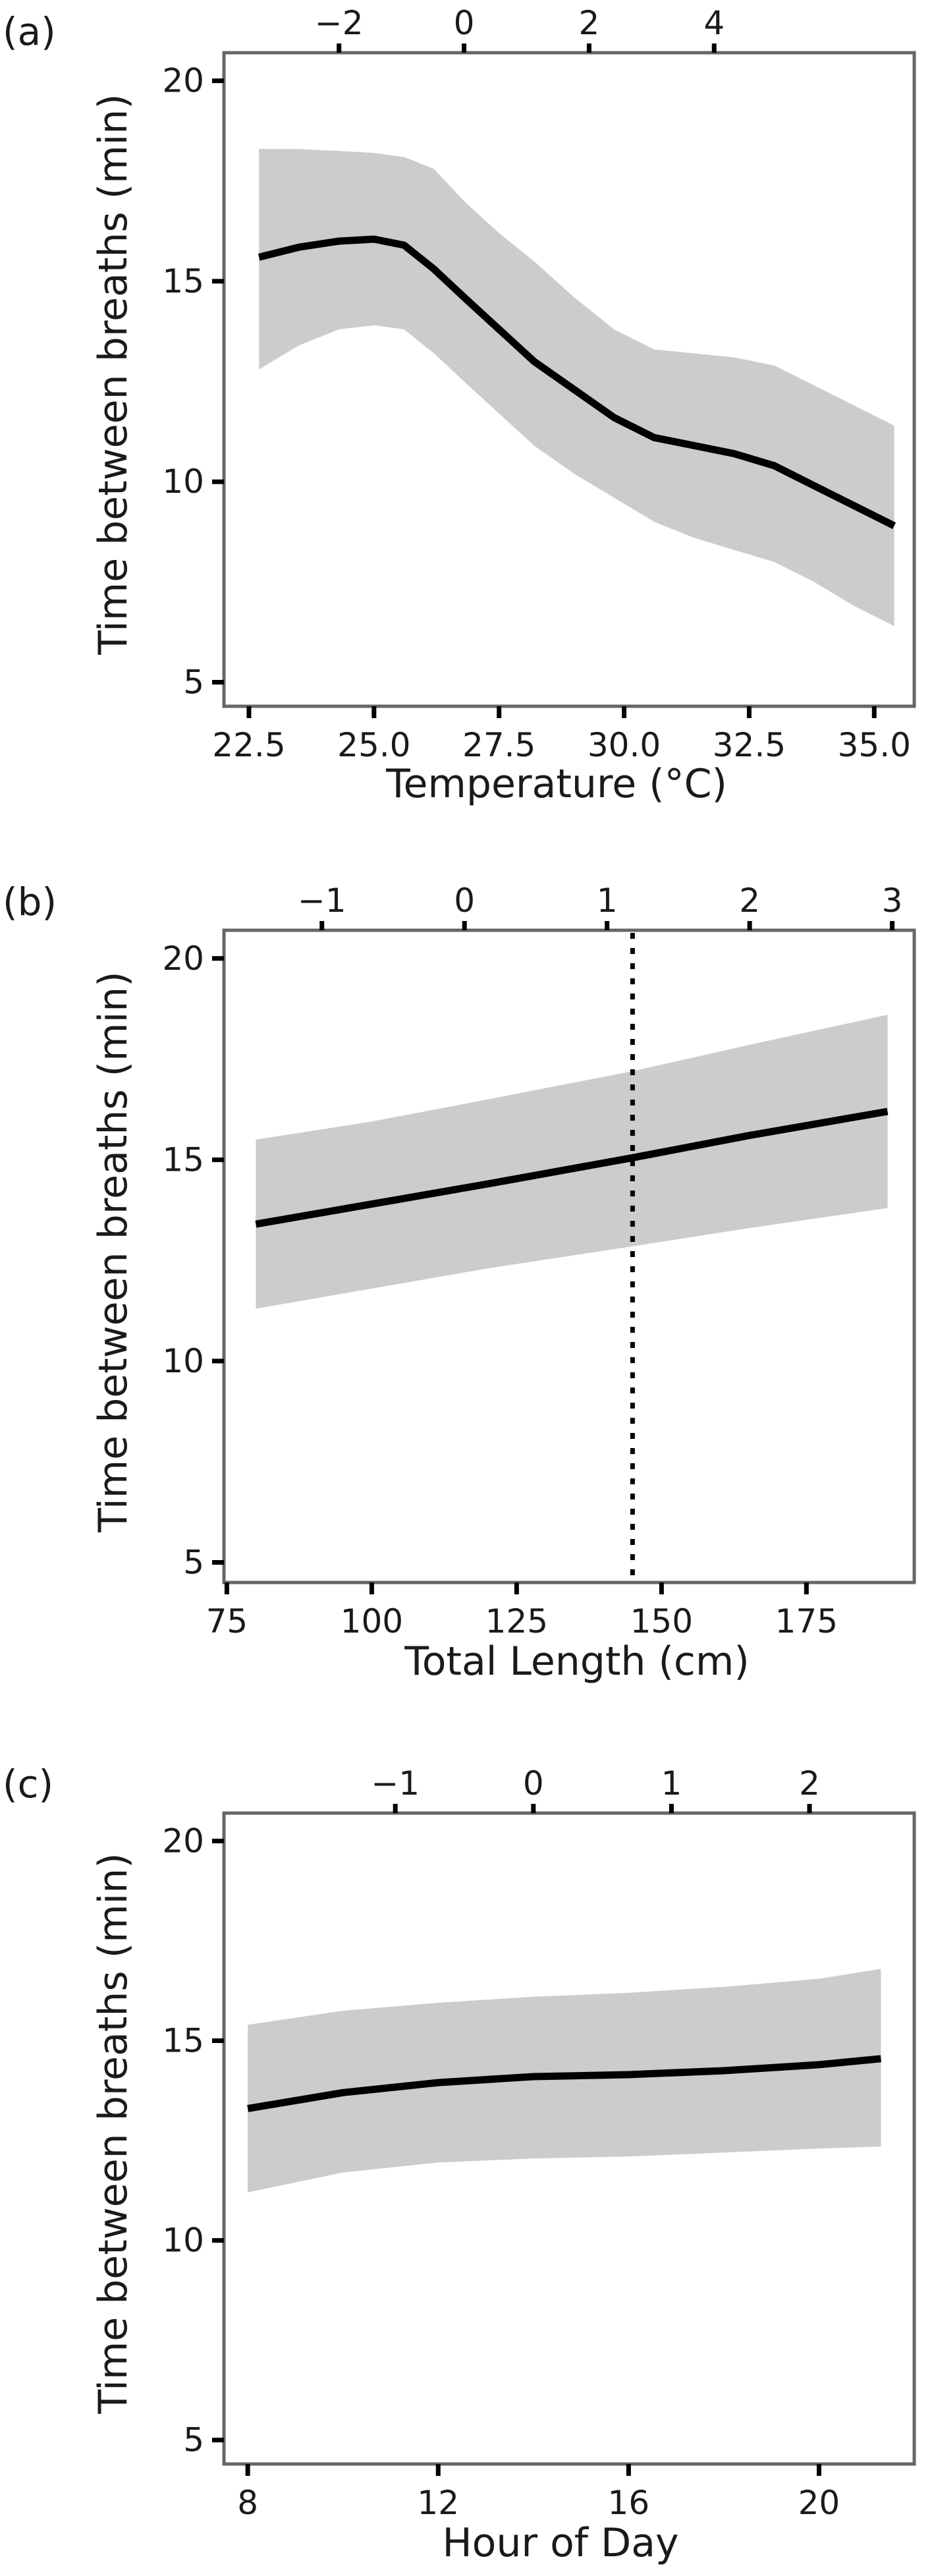 This screenshot has width=934, height=2576. I want to click on top-tick-label: −2, so click(339, 23).